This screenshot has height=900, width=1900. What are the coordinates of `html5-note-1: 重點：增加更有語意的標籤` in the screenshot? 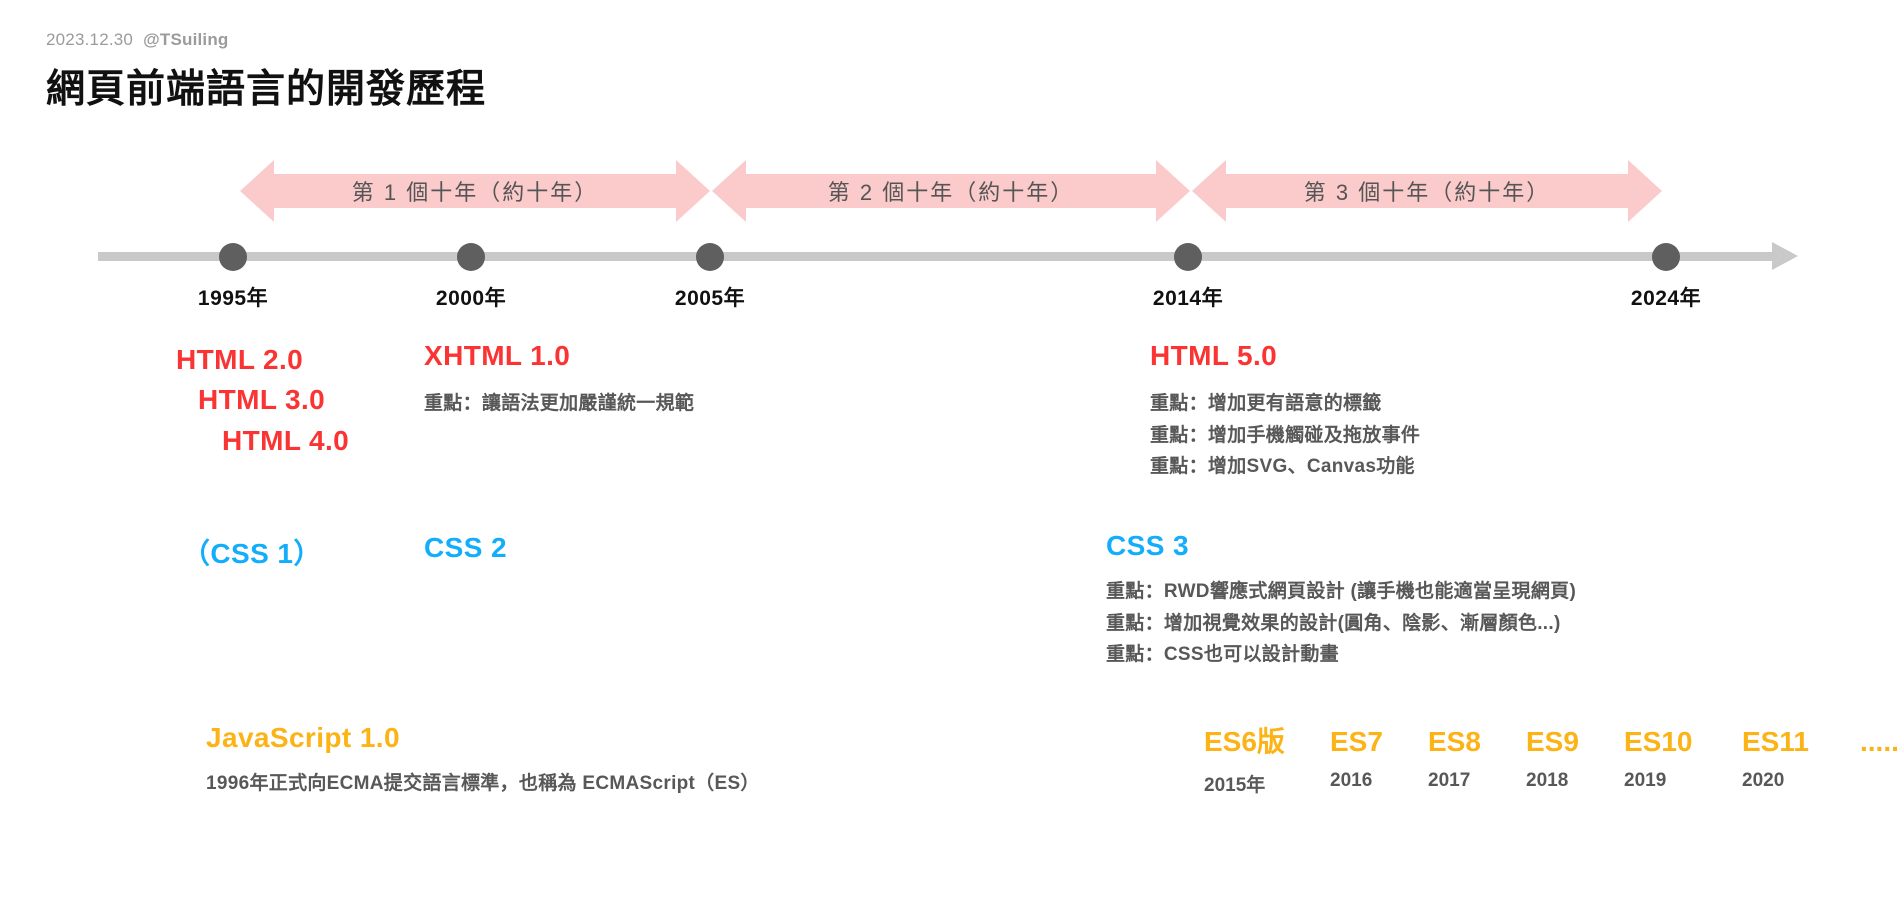 It's located at (1266, 403).